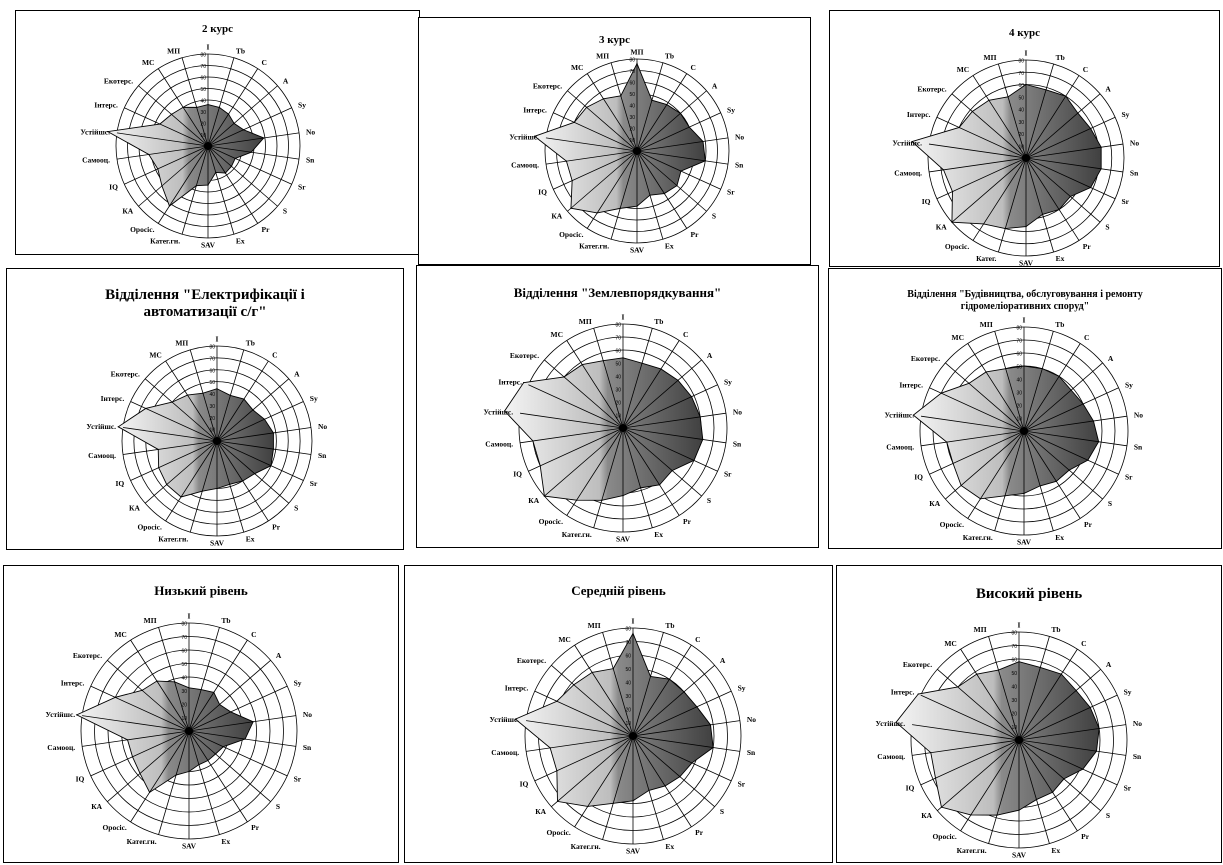 Image resolution: width=1223 pixels, height=865 pixels. What do you see at coordinates (217, 29) in the screenshot?
I see `chart-title: 2 курс` at bounding box center [217, 29].